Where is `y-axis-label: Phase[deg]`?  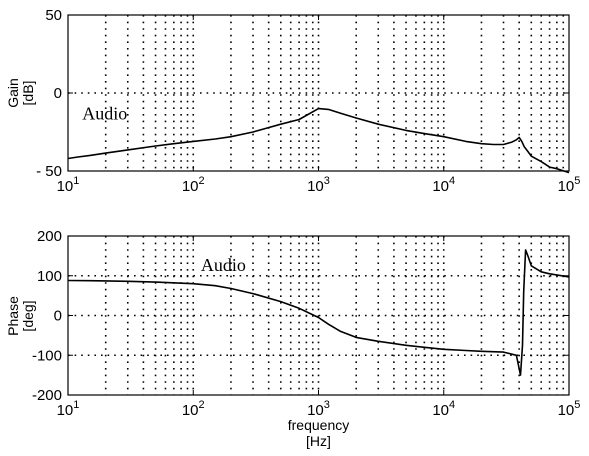 y-axis-label: Phase[deg] is located at coordinates (20, 316).